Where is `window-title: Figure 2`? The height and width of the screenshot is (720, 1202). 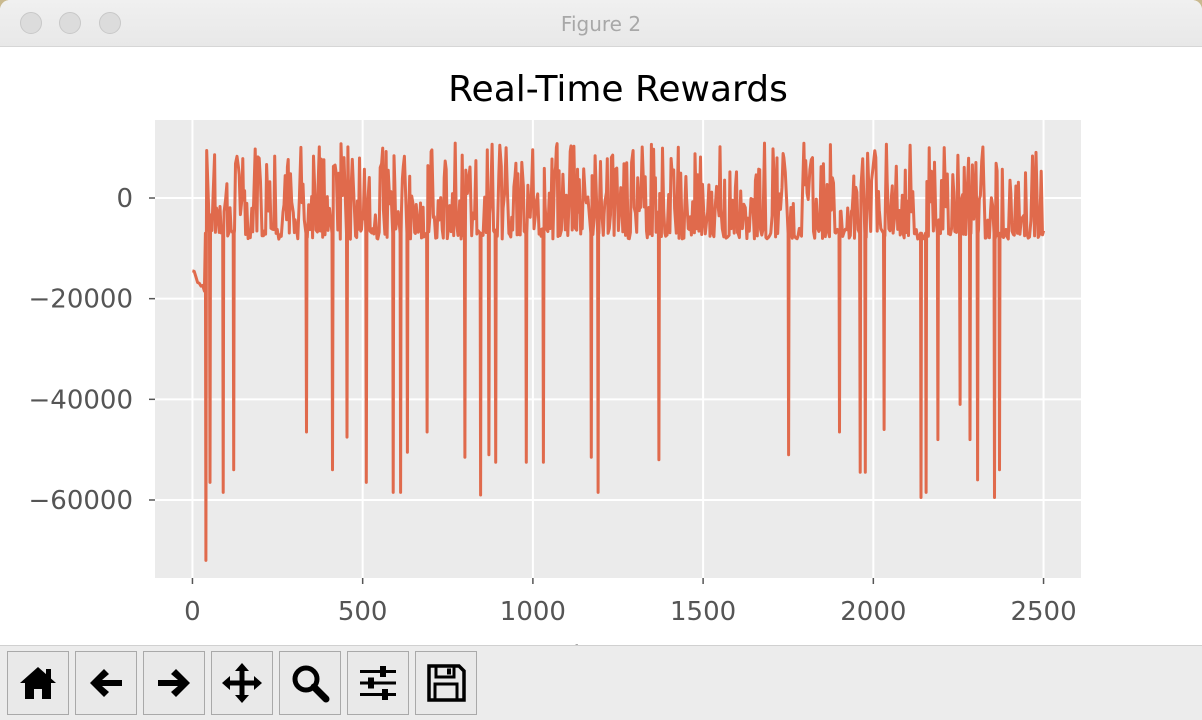
window-title: Figure 2 is located at coordinates (601, 24).